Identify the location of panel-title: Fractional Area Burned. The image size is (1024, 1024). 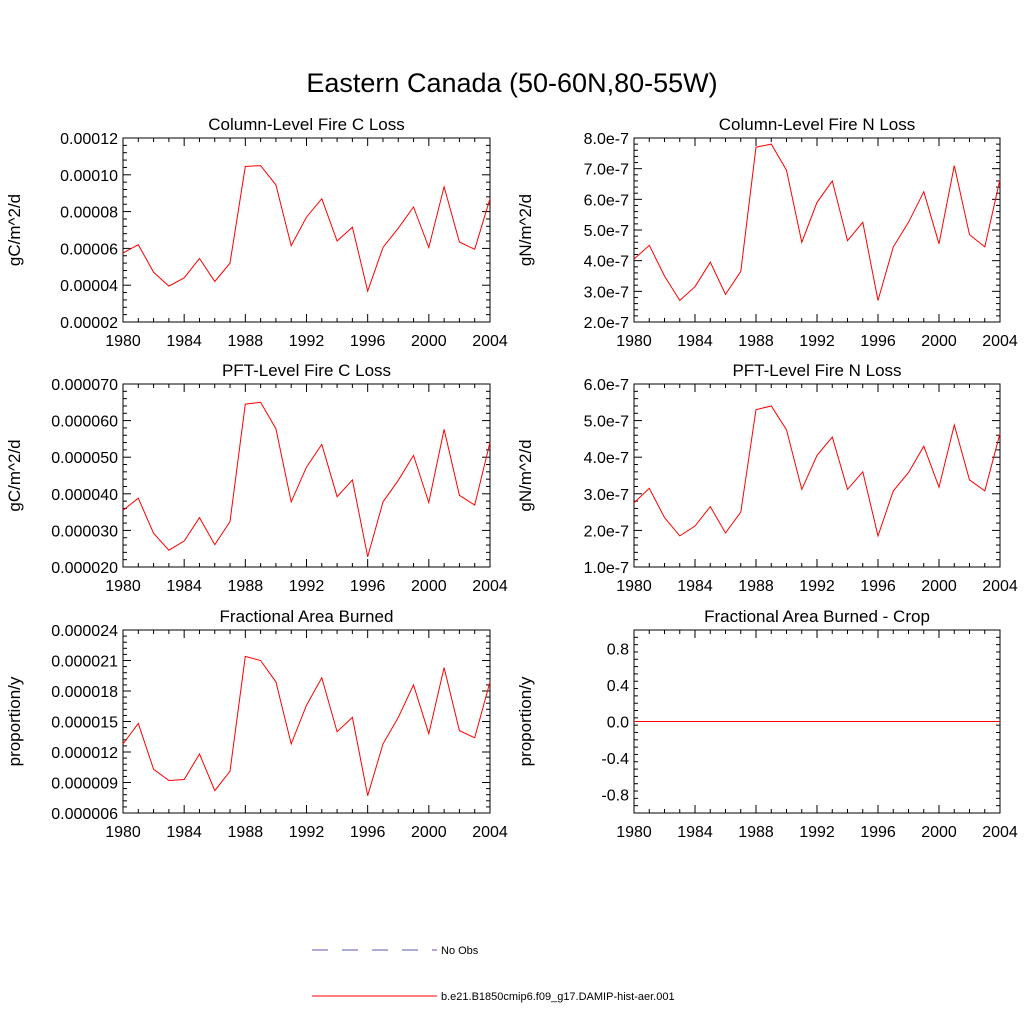
(307, 616).